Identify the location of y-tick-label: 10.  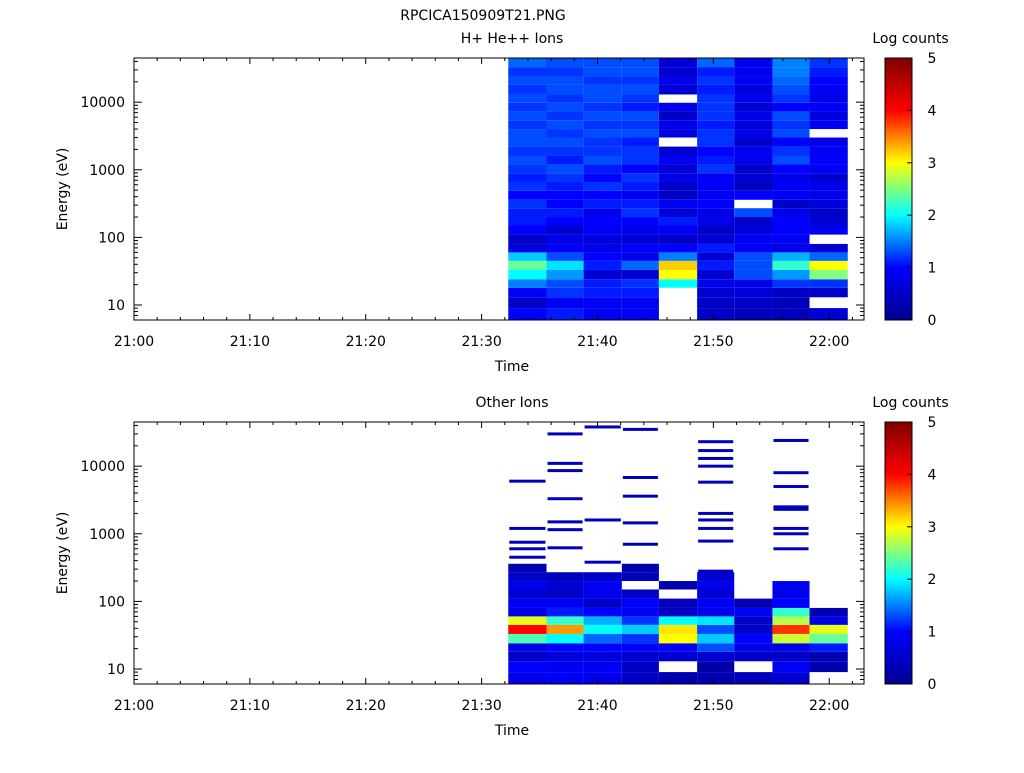
(116, 306).